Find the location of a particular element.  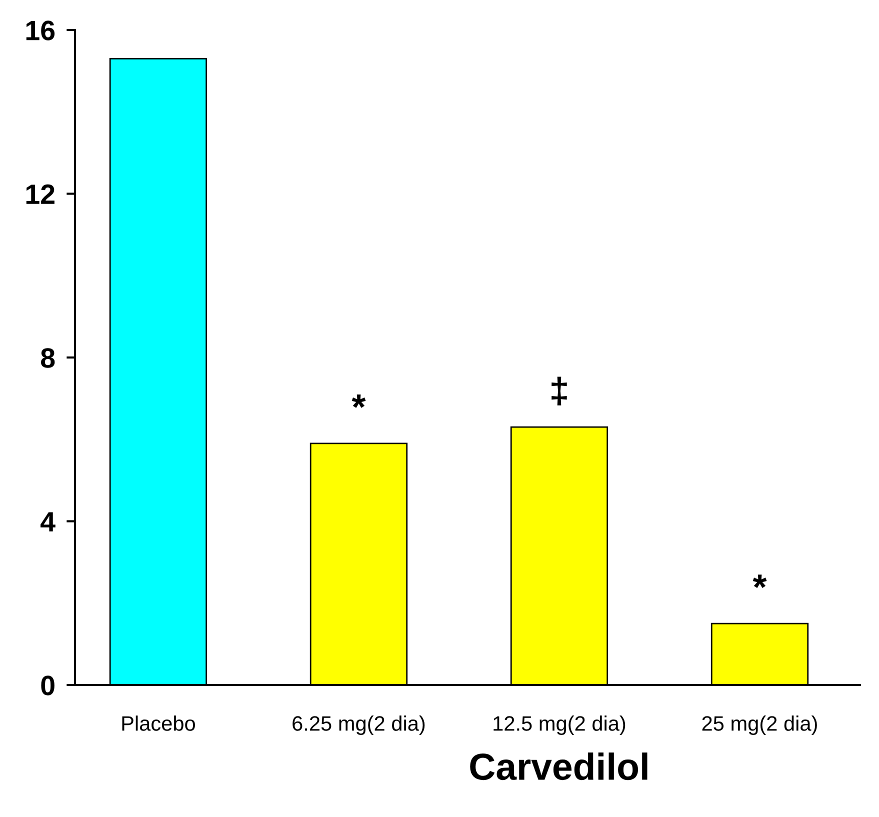

annotation: ‡ is located at coordinates (559, 391).